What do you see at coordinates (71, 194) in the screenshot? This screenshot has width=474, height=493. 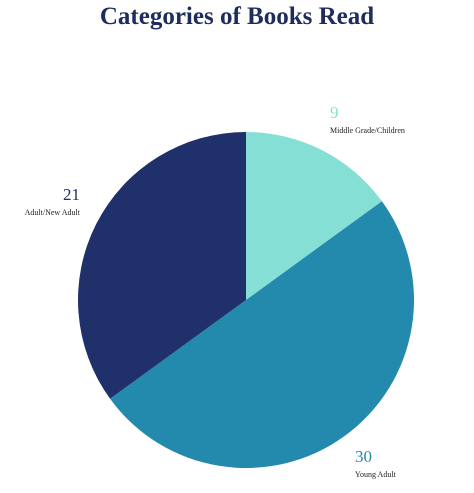 I see `slice-value-label: 21` at bounding box center [71, 194].